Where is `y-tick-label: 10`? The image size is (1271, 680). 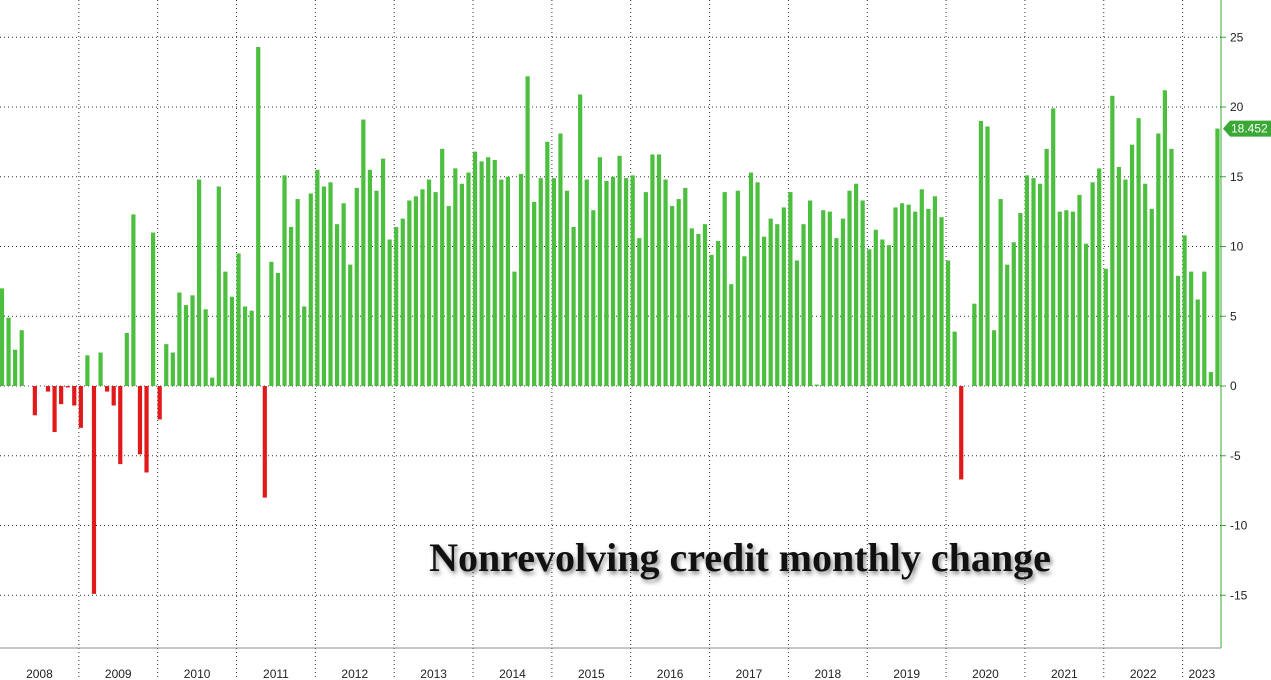
y-tick-label: 10 is located at coordinates (1237, 247).